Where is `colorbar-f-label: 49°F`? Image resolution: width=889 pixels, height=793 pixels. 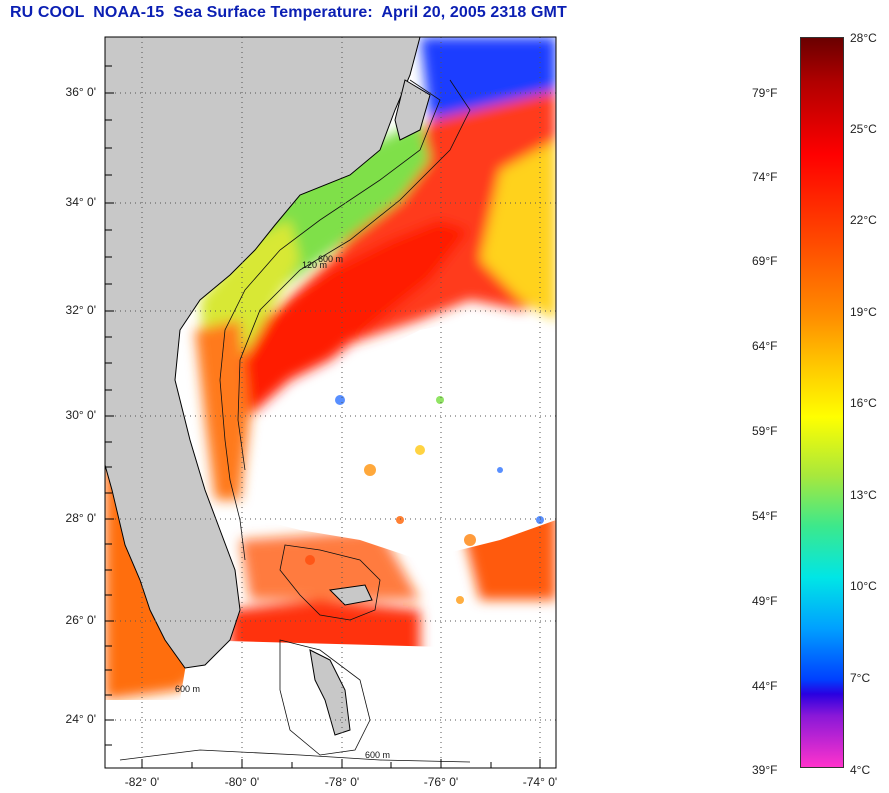 colorbar-f-label: 49°F is located at coordinates (765, 601).